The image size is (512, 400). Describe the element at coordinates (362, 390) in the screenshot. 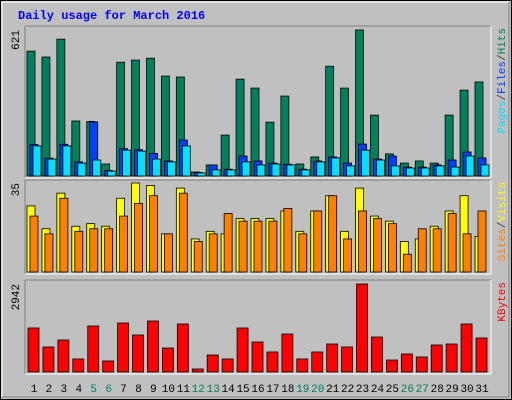

I see `x-tick-label: 23` at that location.